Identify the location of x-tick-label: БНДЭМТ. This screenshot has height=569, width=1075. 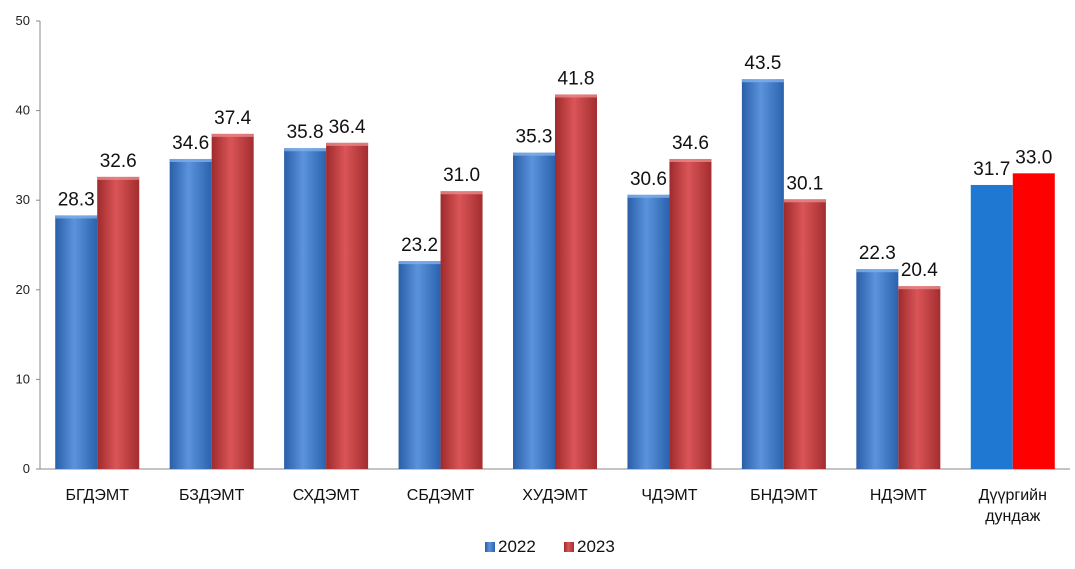
(784, 495).